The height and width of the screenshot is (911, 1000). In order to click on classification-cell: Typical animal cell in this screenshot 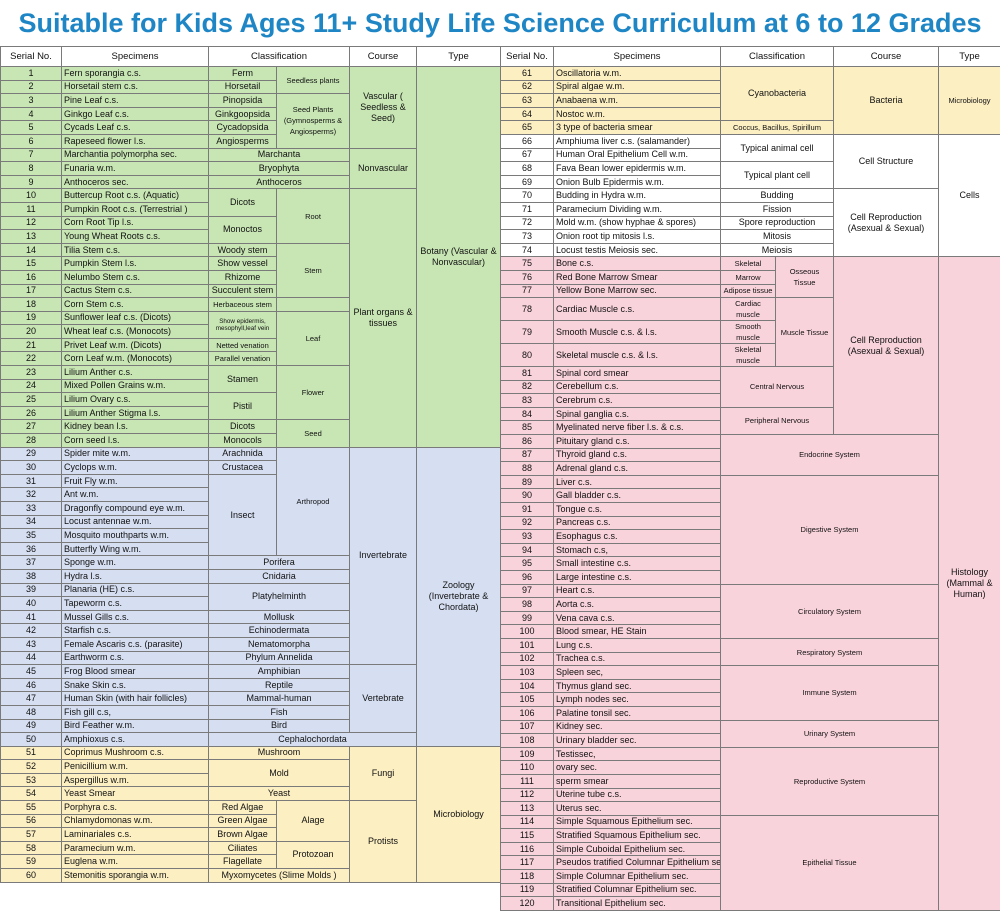, I will do `click(777, 147)`.